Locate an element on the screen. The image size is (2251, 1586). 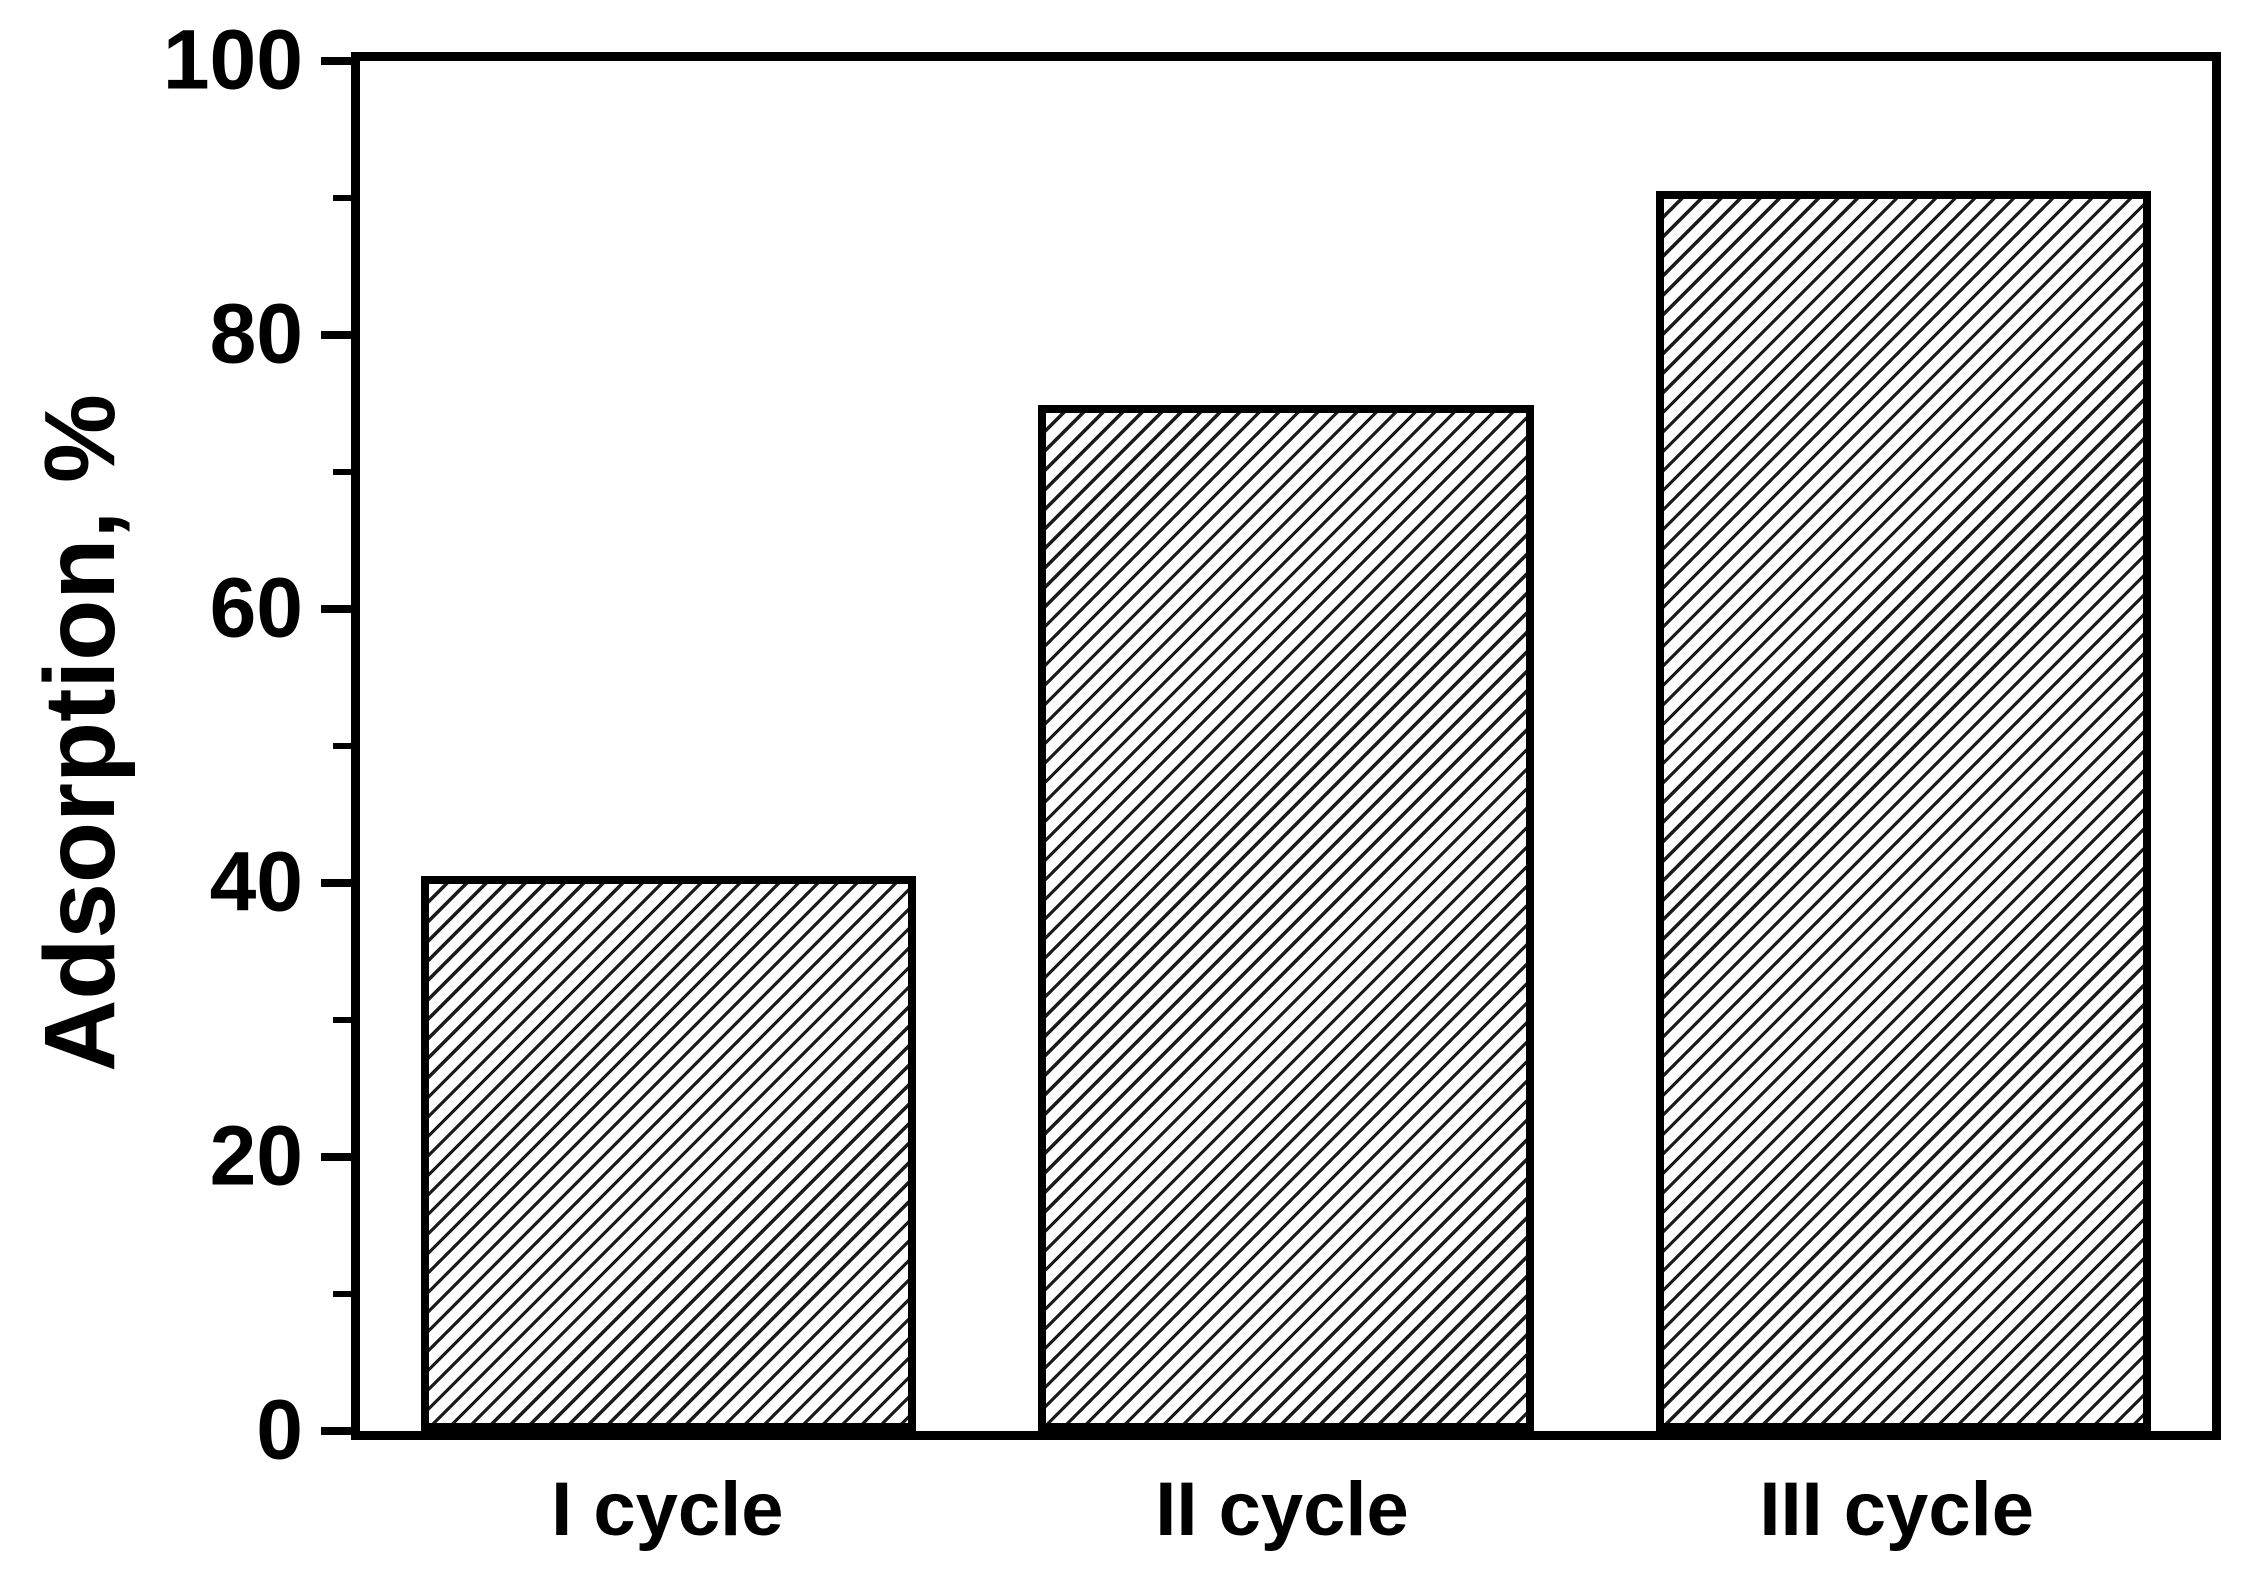
y-tick-label: 80 is located at coordinates (256, 333).